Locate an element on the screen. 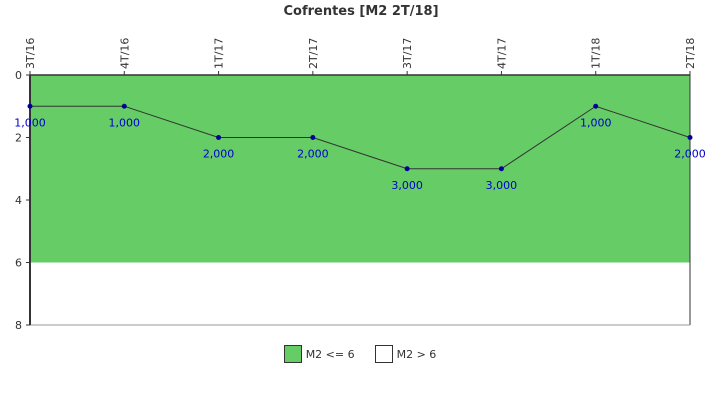 The image size is (720, 400). legend: M2 <= 6 M2 > 6 is located at coordinates (360, 354).